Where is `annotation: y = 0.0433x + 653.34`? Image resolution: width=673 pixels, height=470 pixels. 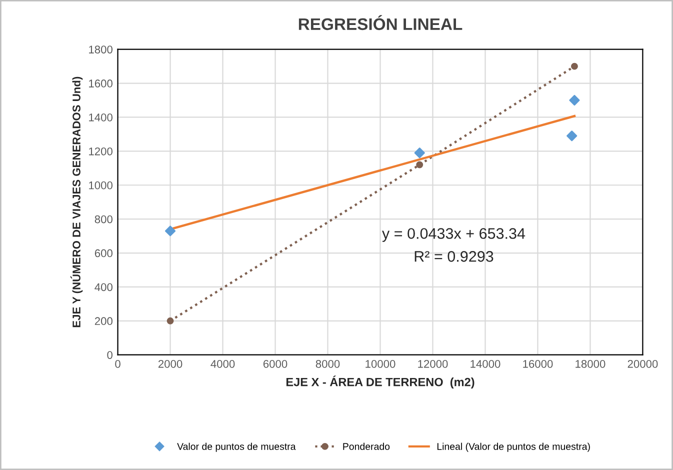 annotation: y = 0.0433x + 653.34 is located at coordinates (454, 235).